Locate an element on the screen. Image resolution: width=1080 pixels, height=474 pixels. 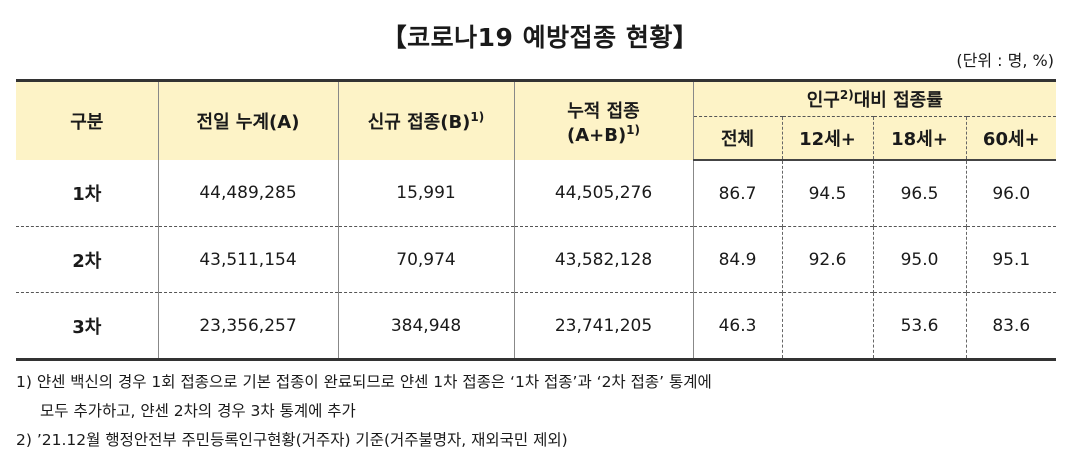
header-rate-prefix: 인구 is located at coordinates (823, 100).